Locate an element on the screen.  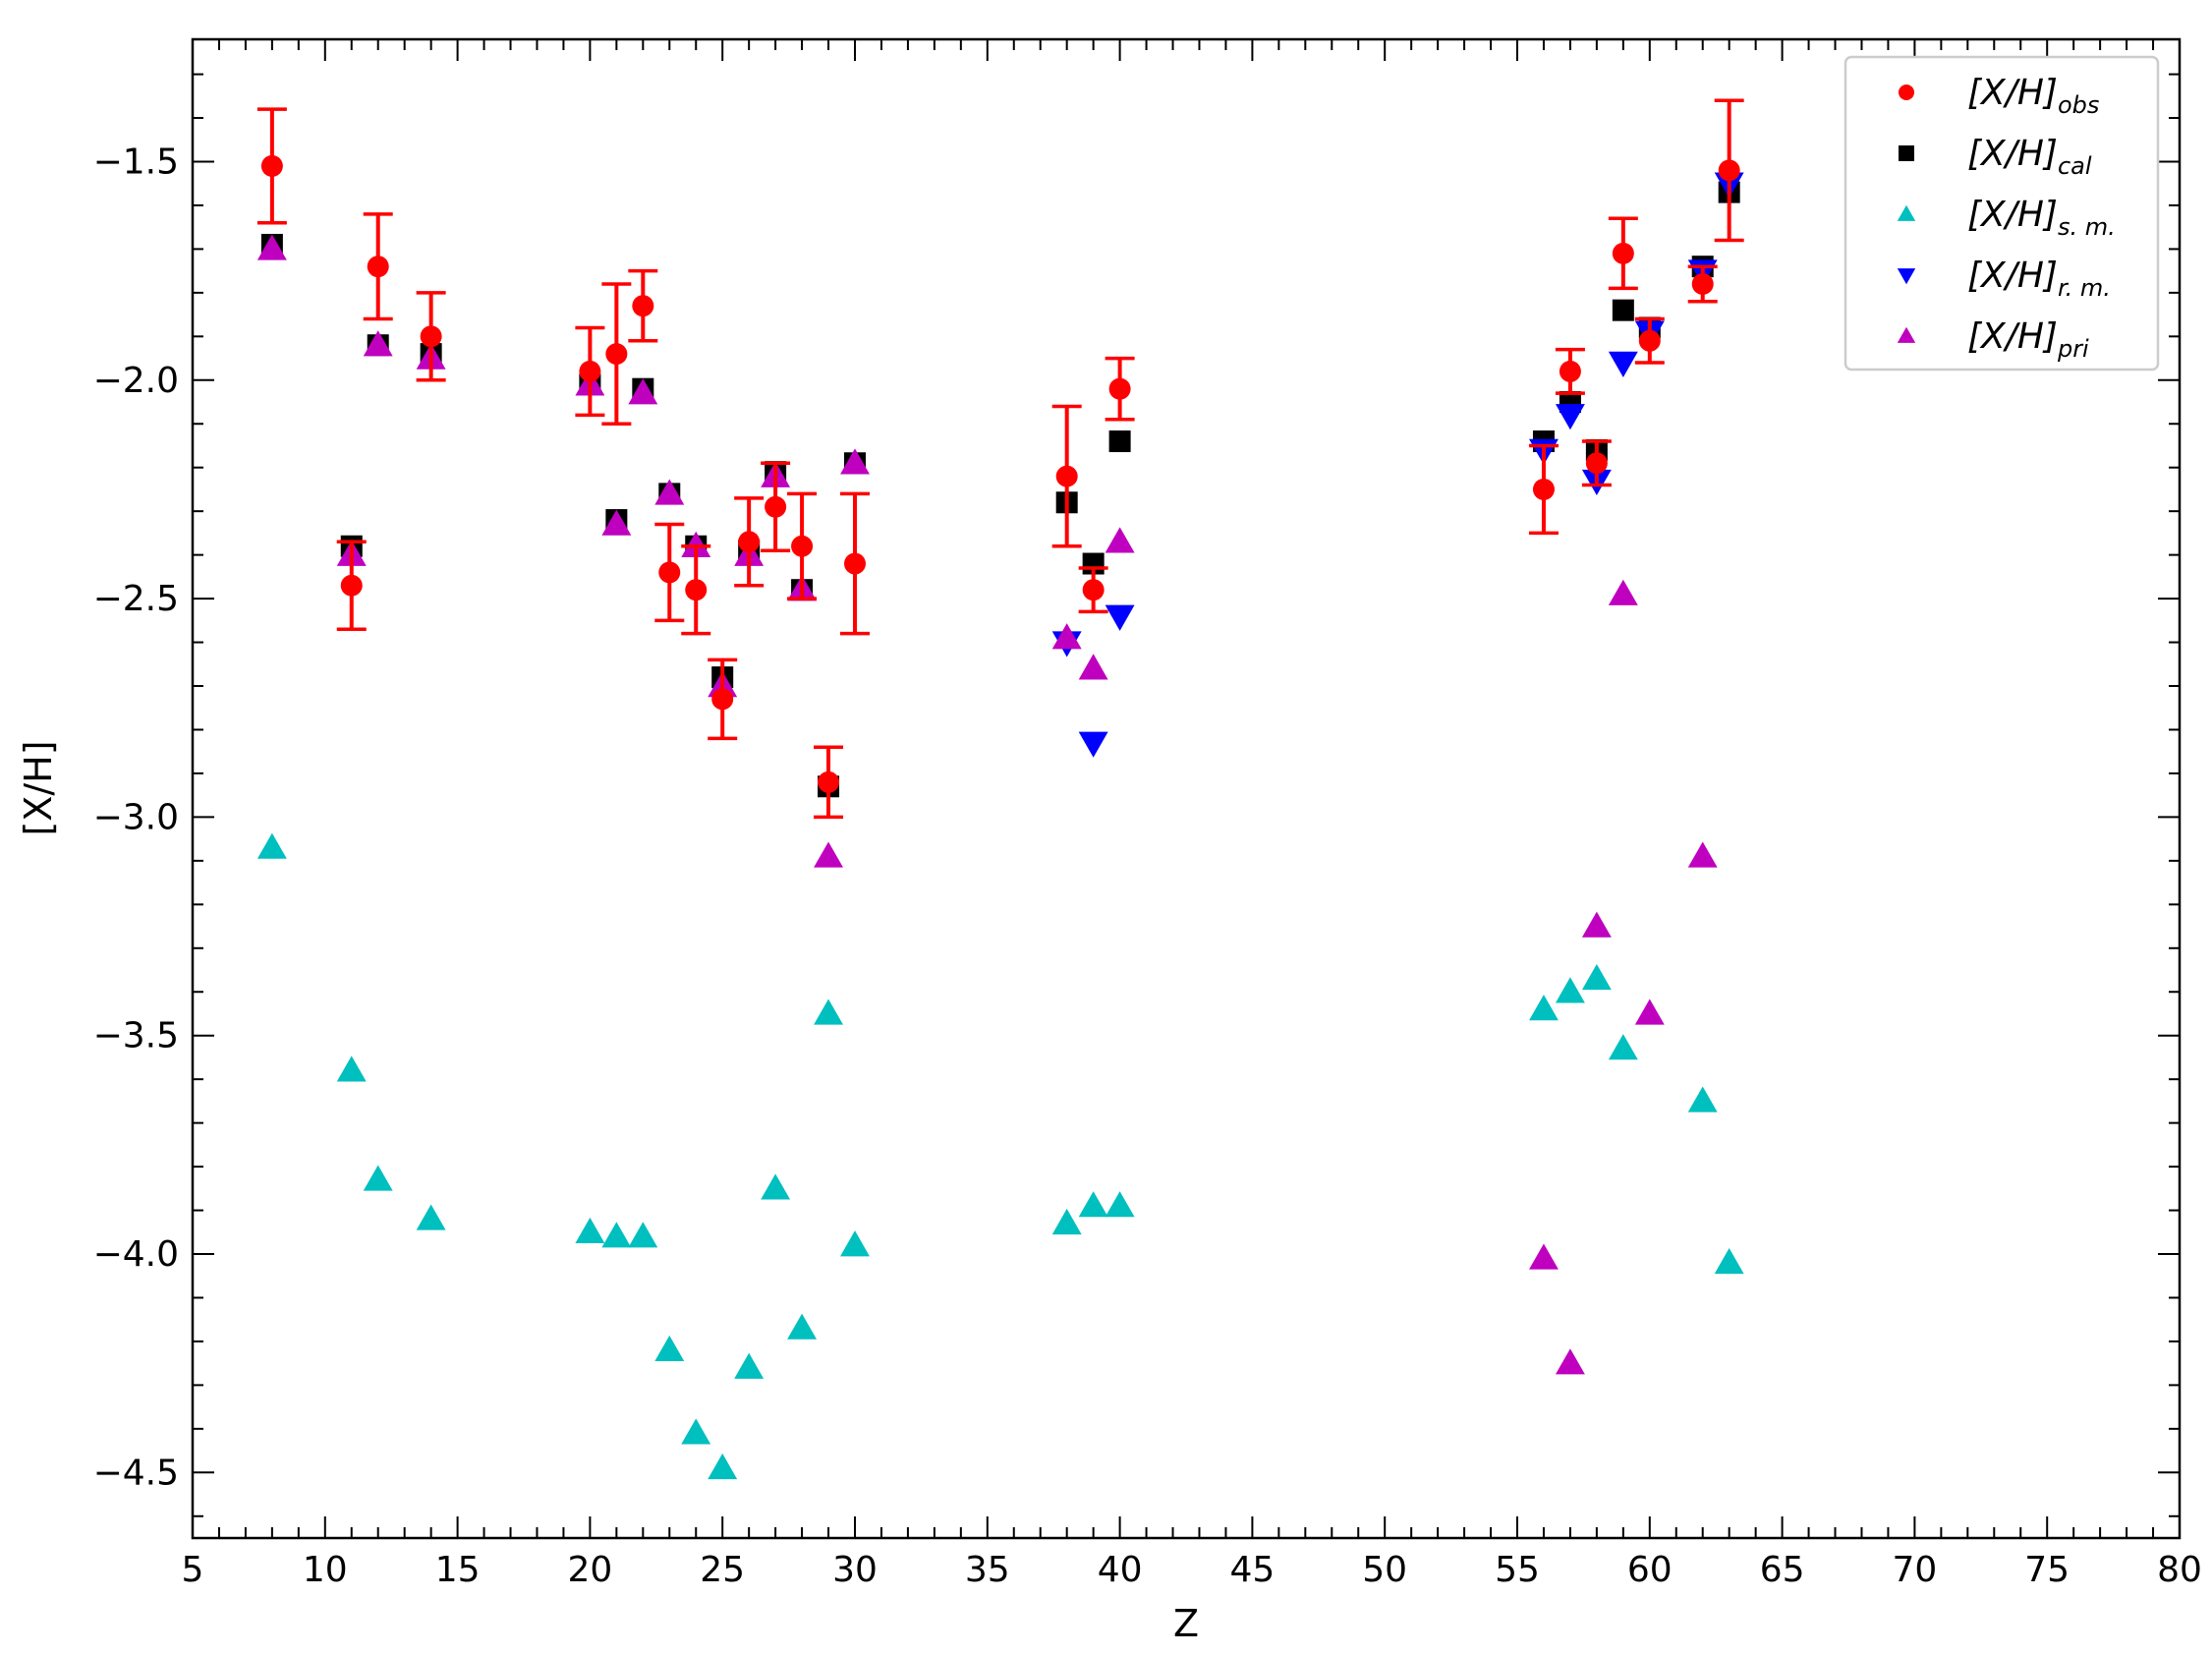
y-axis-label: [X/H] is located at coordinates (38, 787).